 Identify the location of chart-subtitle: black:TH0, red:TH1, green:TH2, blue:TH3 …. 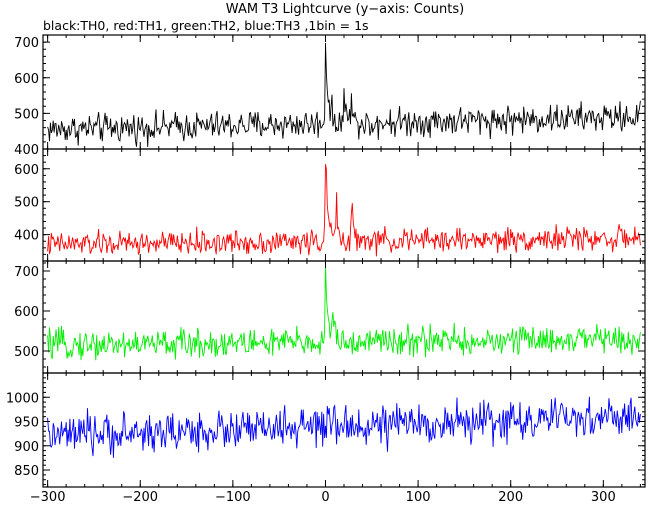
(206, 25).